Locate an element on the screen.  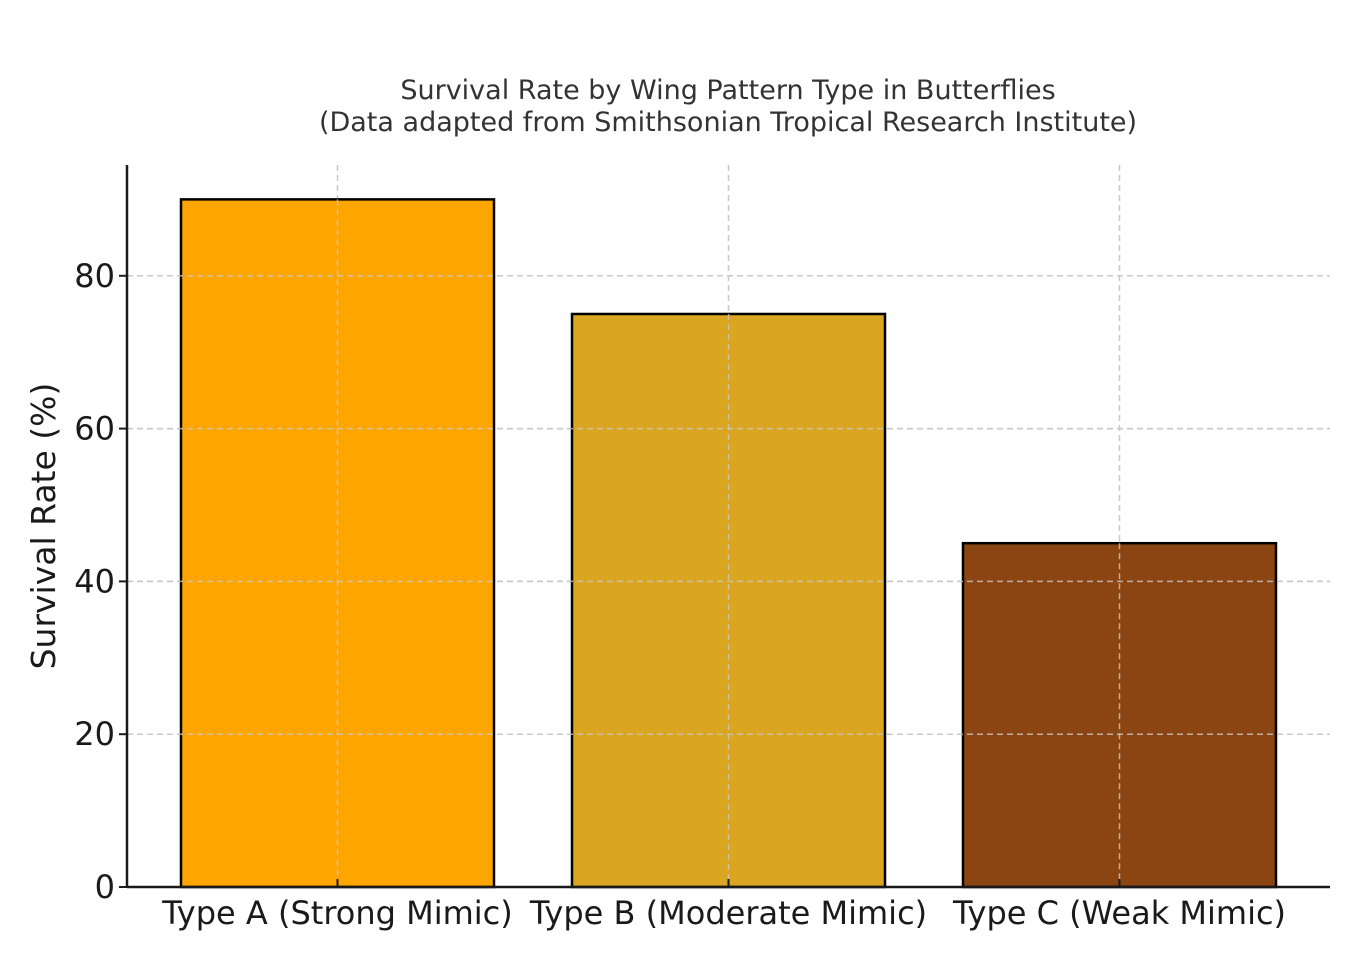
x-tick-label: Type C (Weak Mimic) is located at coordinates (1119, 913).